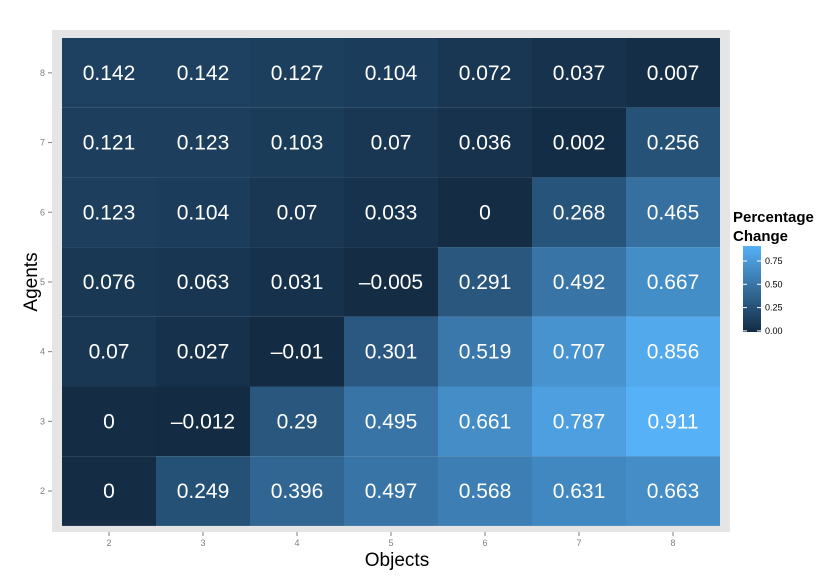  What do you see at coordinates (108, 543) in the screenshot?
I see `x-tick-label: 2` at bounding box center [108, 543].